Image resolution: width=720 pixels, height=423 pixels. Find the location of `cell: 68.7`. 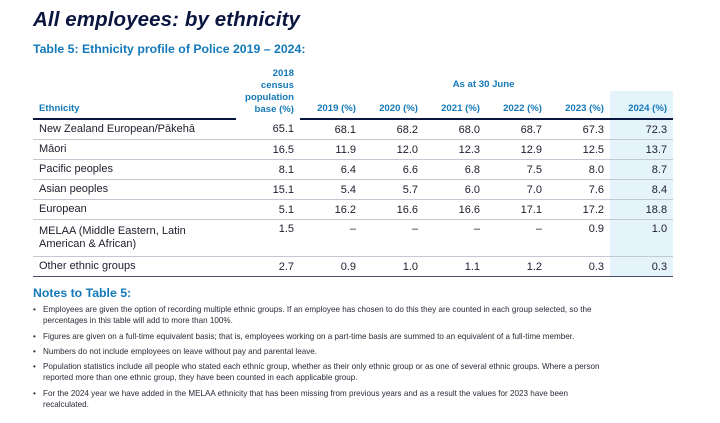

cell: 68.7 is located at coordinates (517, 129).